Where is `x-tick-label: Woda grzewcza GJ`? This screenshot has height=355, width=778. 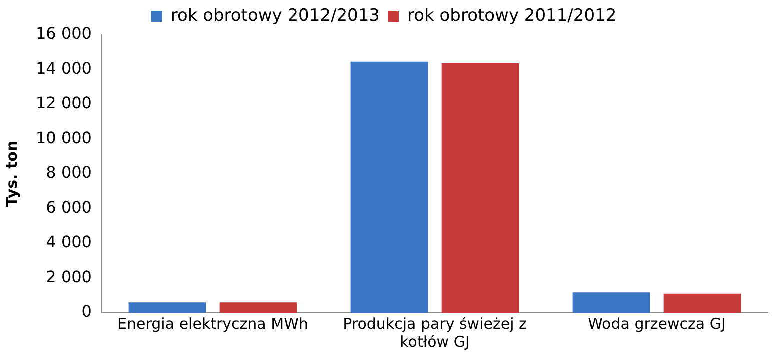 x-tick-label: Woda grzewcza GJ is located at coordinates (657, 323).